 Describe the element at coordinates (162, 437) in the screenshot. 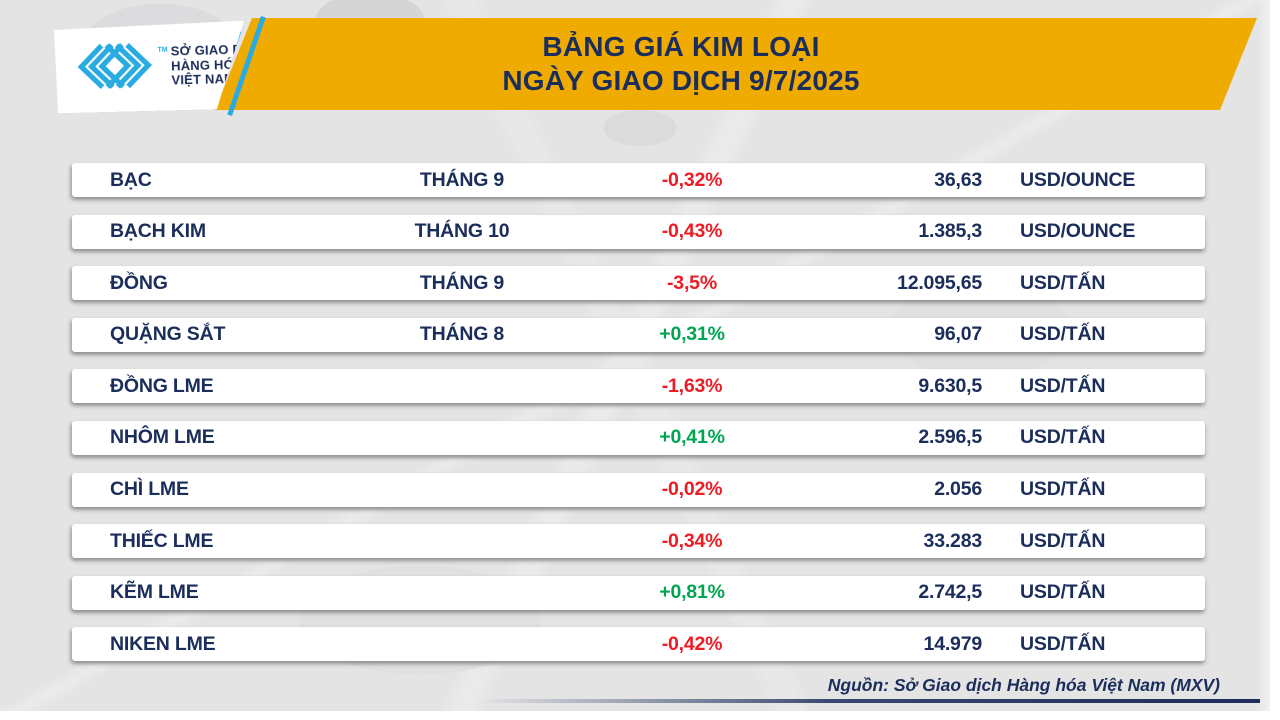

I see `commodity-name: NHÔM LME` at that location.